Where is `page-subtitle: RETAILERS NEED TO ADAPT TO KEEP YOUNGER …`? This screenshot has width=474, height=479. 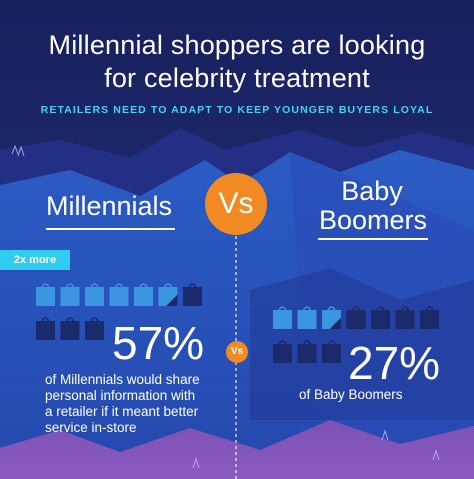
page-subtitle: RETAILERS NEED TO ADAPT TO KEEP YOUNGER … is located at coordinates (237, 110).